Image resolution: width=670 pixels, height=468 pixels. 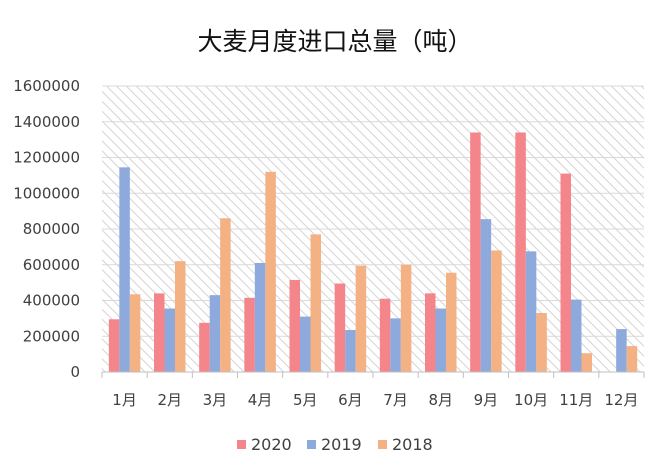 I want to click on y-tick-label: 1600000, so click(x=46, y=86).